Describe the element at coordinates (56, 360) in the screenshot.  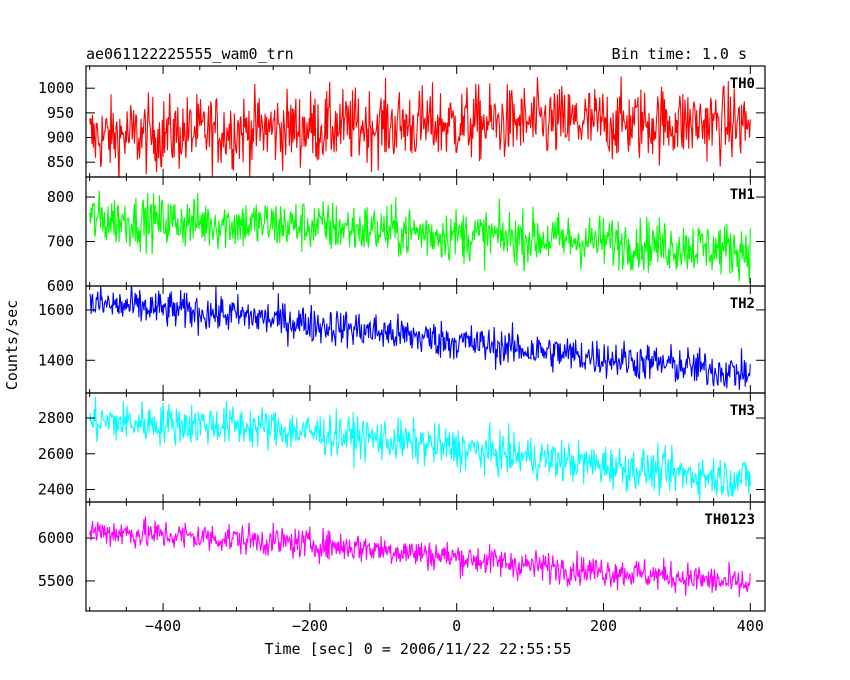
I see `y-tick-label: 1400` at that location.